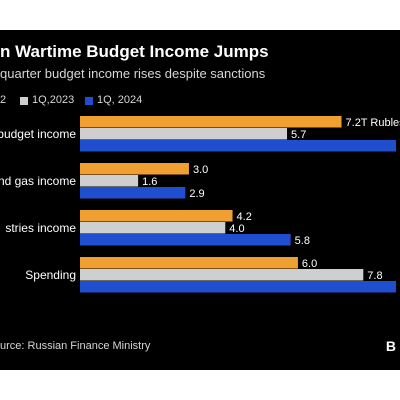 Image resolution: width=400 pixels, height=400 pixels. Describe the element at coordinates (184, 134) in the screenshot. I see `bar-budget-income-1q-2023` at that location.